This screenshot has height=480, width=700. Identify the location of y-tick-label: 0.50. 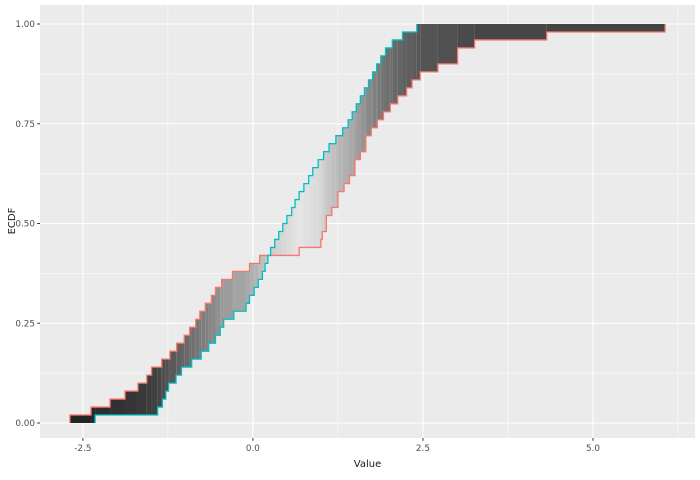
(25, 225).